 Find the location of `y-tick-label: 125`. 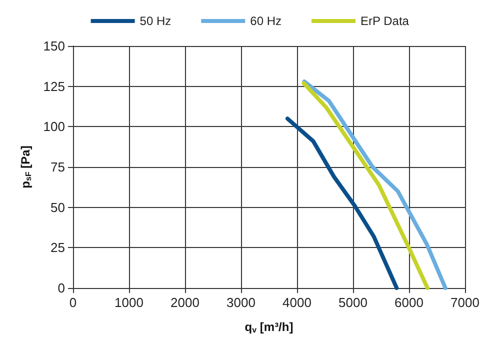

y-tick-label: 125 is located at coordinates (54, 86).